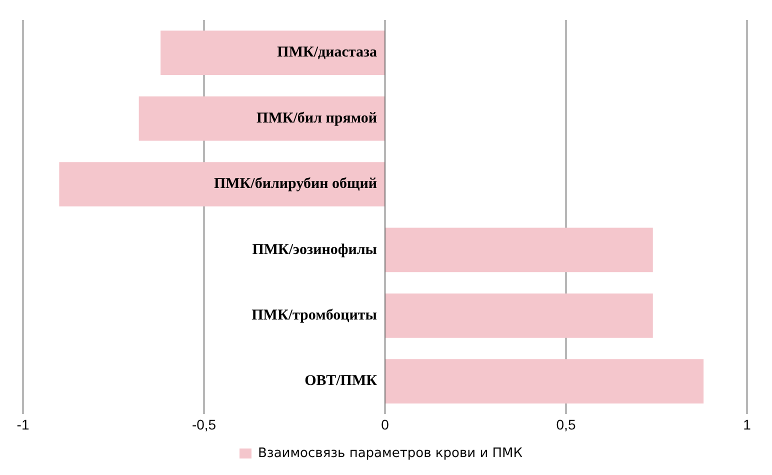  I want to click on y-tick-label: ПМК/тромбоциты, so click(315, 316).